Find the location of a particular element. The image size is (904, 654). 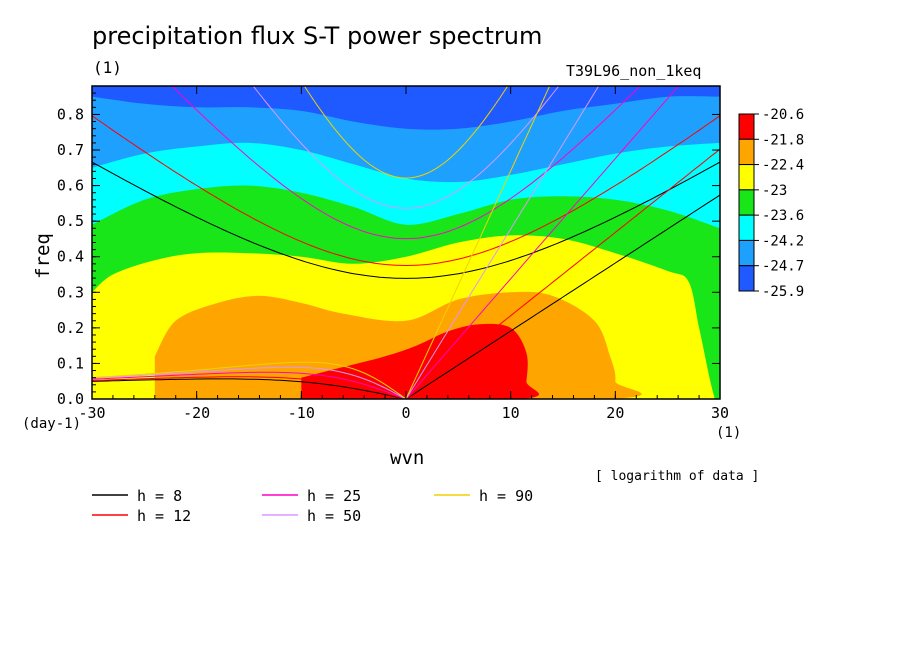

rossby-curve-h8 is located at coordinates (249, 388).